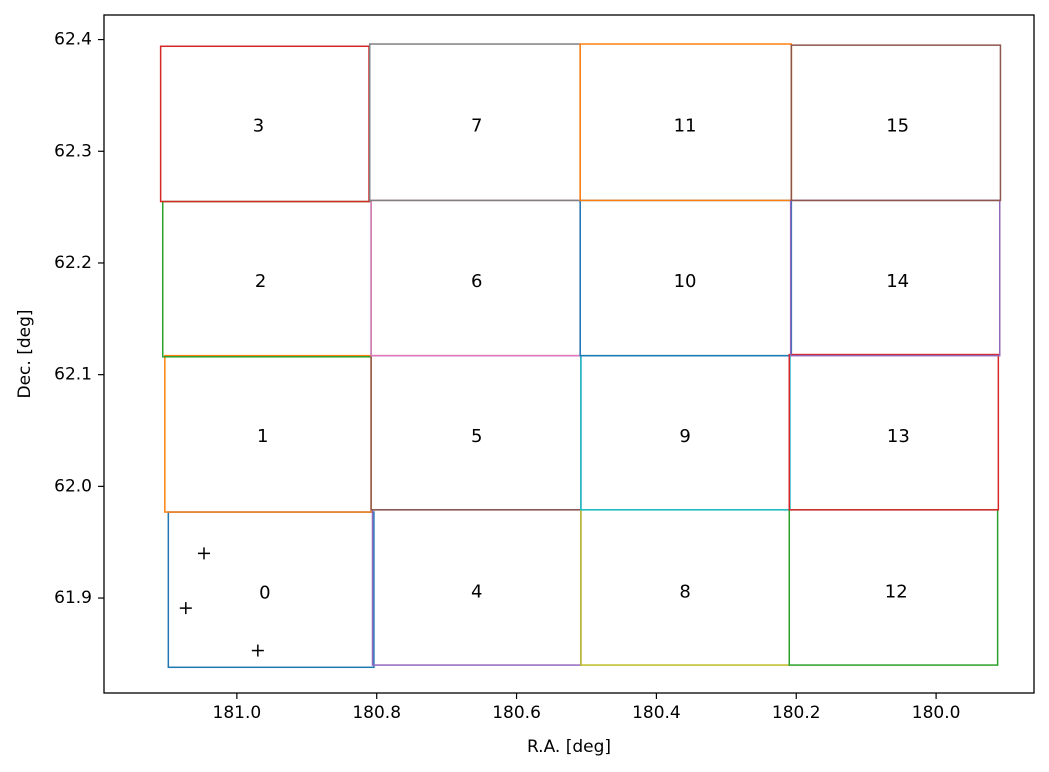 This screenshot has height=772, width=1049. Describe the element at coordinates (73, 40) in the screenshot. I see `y-tick-label: 62.4` at that location.